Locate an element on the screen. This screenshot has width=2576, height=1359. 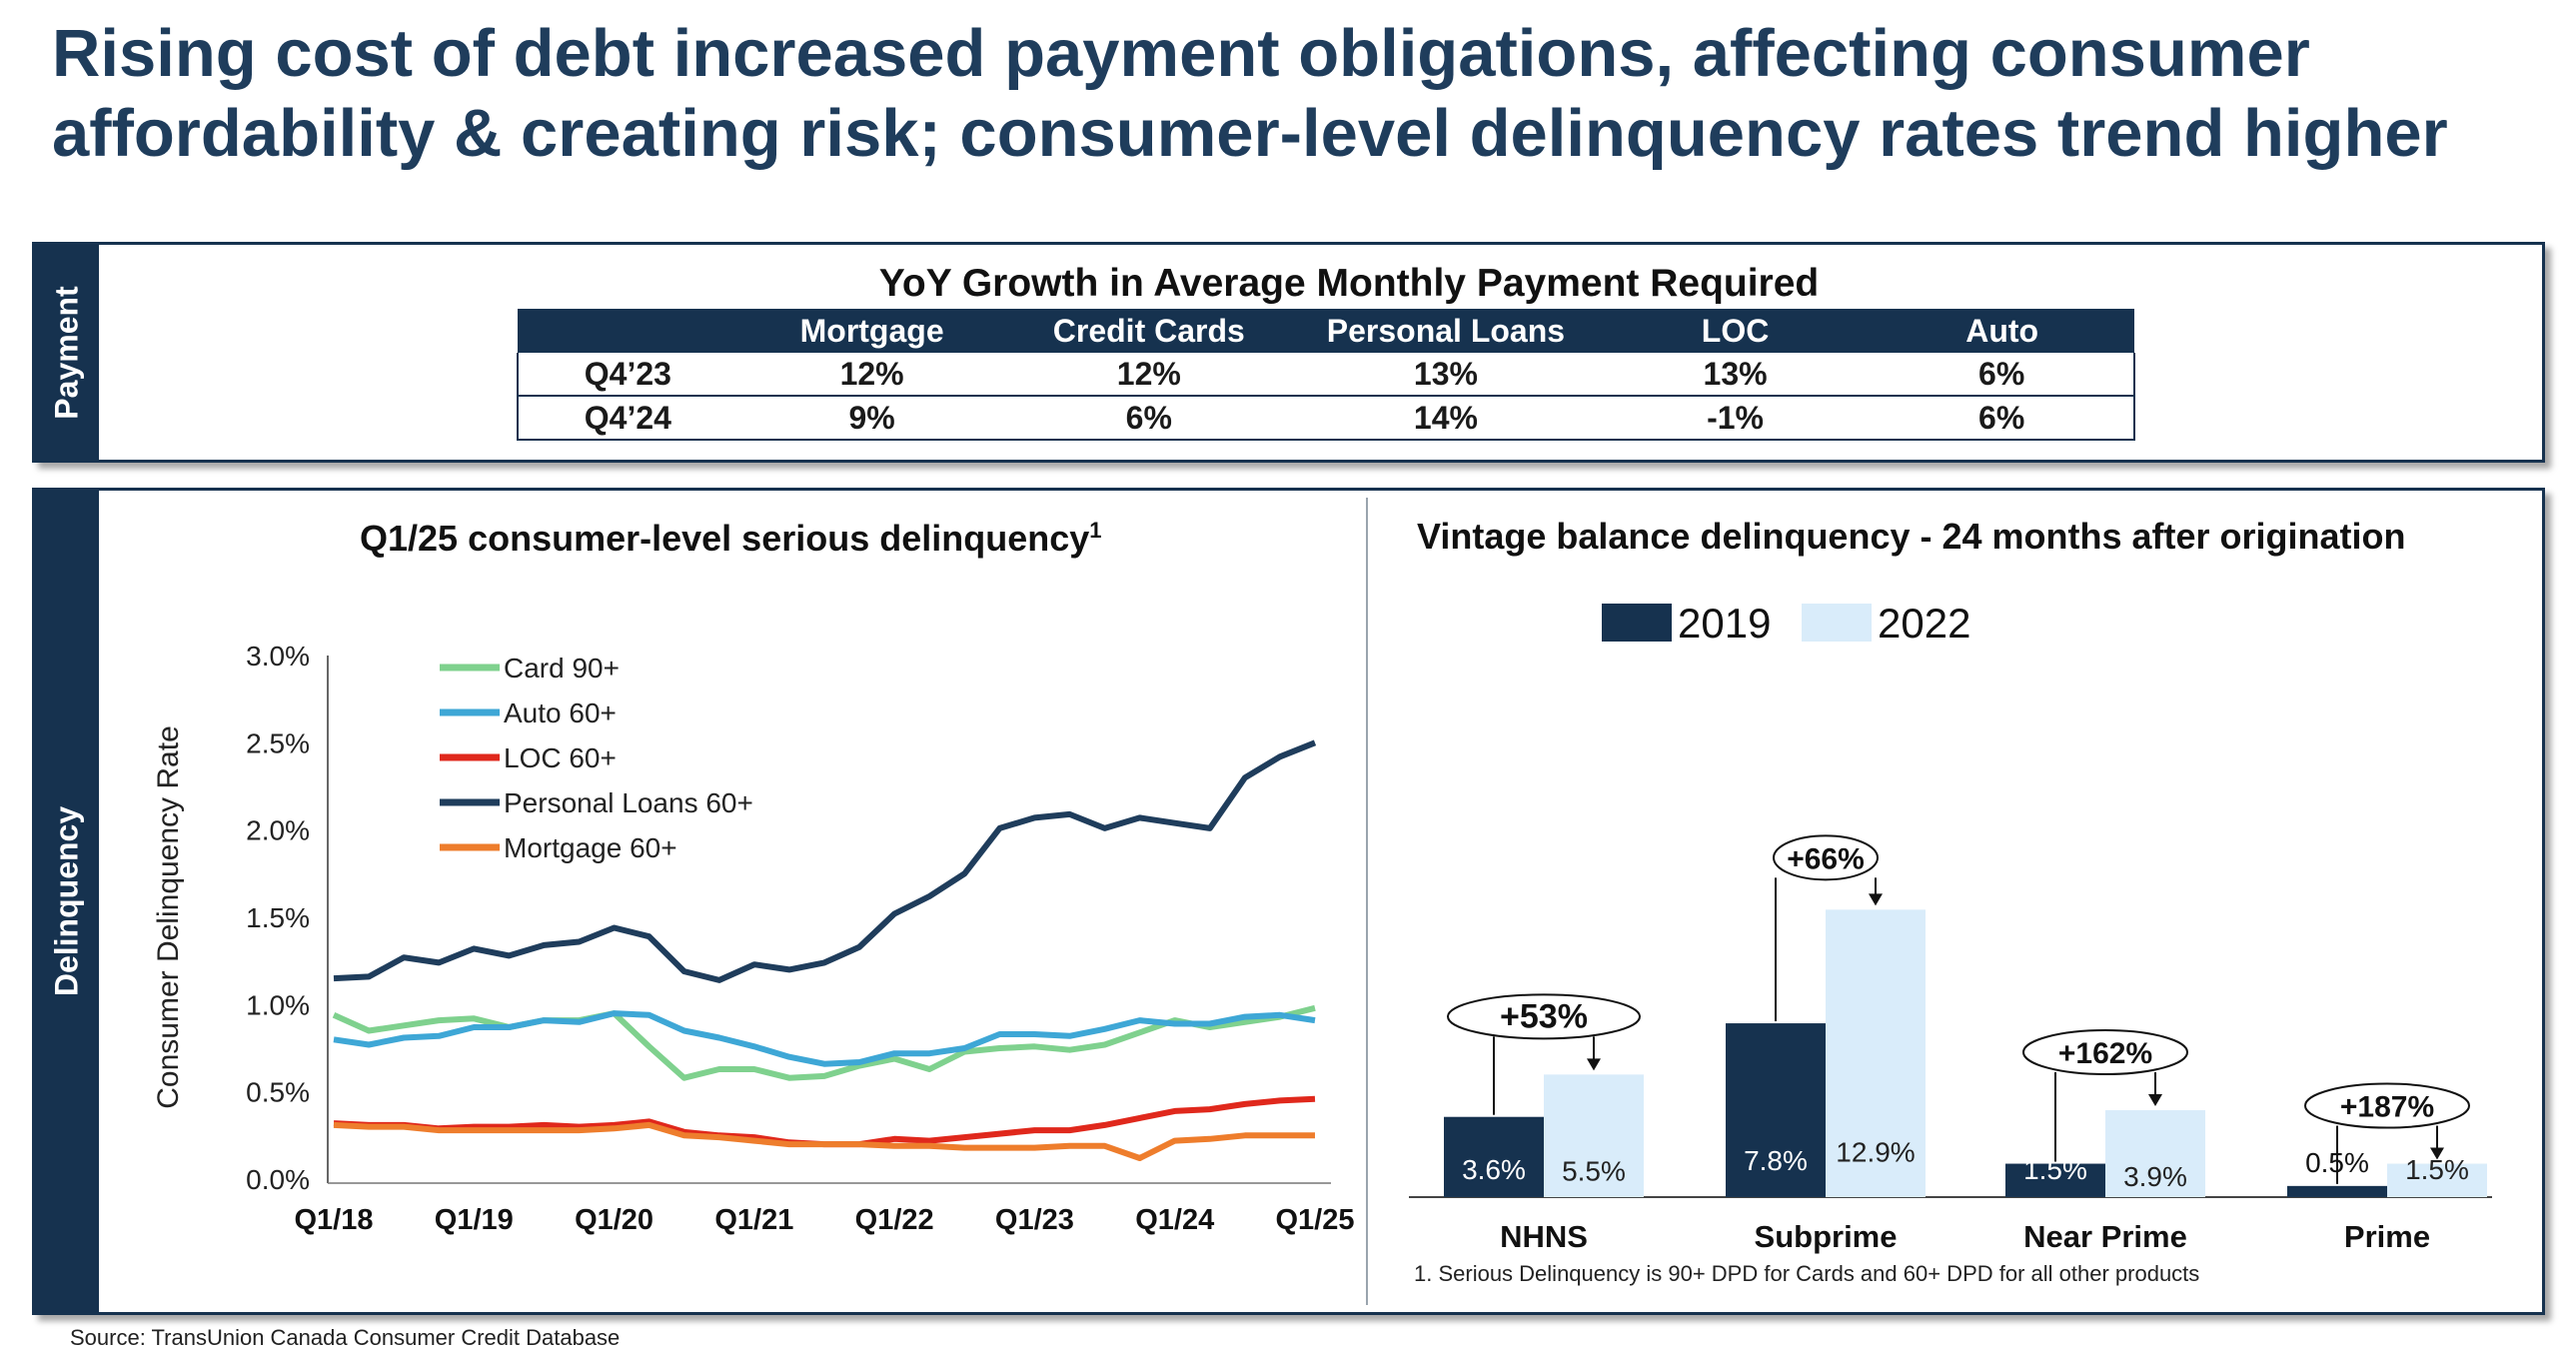
table-cell: 14% is located at coordinates (1446, 418).